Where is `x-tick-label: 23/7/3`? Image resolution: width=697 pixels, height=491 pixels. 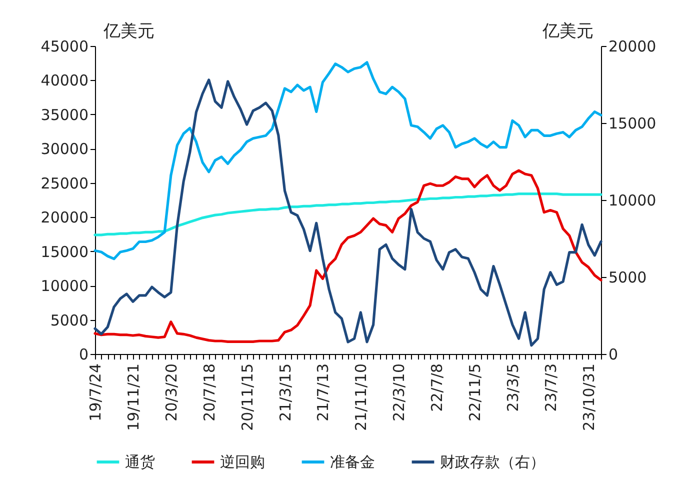 x-tick-label: 23/7/3 is located at coordinates (551, 388).